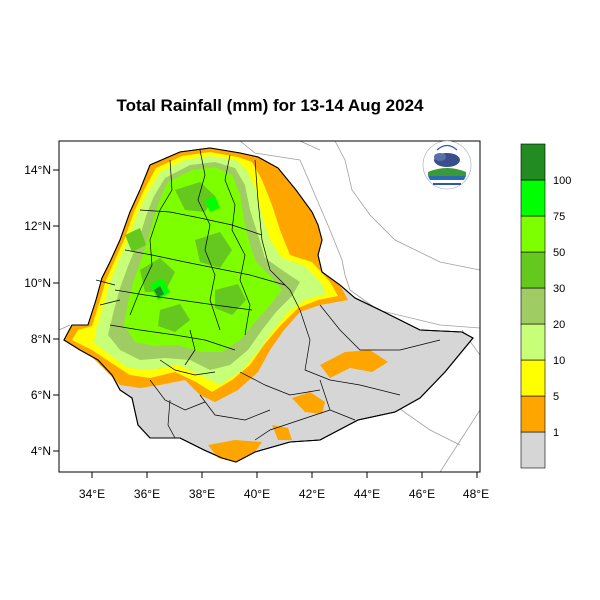  What do you see at coordinates (37, 226) in the screenshot?
I see `y-tick-label: 12°N` at bounding box center [37, 226].